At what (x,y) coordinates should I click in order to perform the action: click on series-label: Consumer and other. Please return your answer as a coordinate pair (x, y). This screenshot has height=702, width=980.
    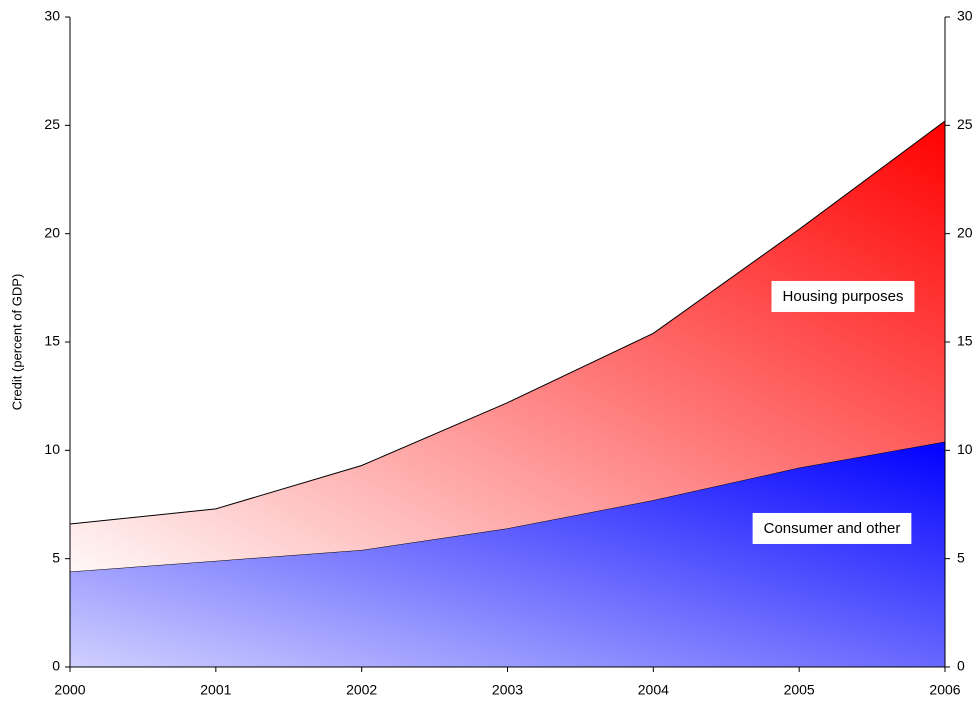
    Looking at the image, I should click on (832, 528).